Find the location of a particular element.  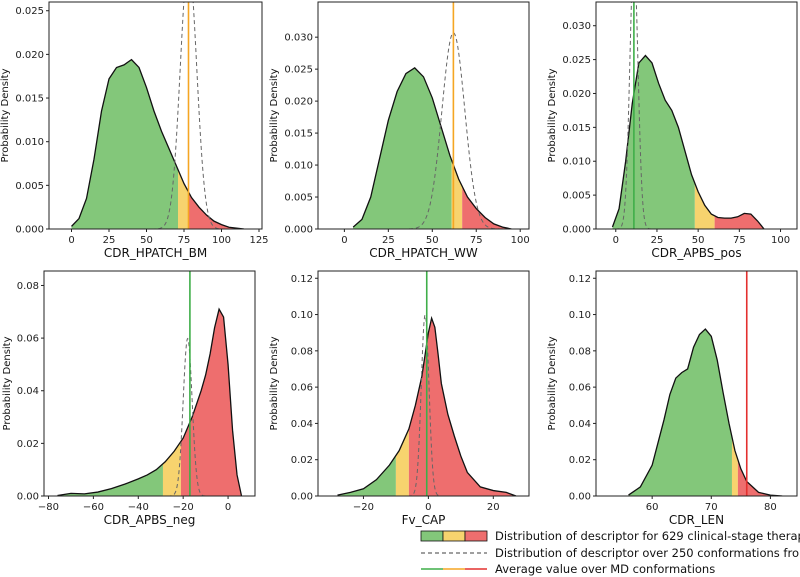

x-tick-label: 70 is located at coordinates (711, 507).